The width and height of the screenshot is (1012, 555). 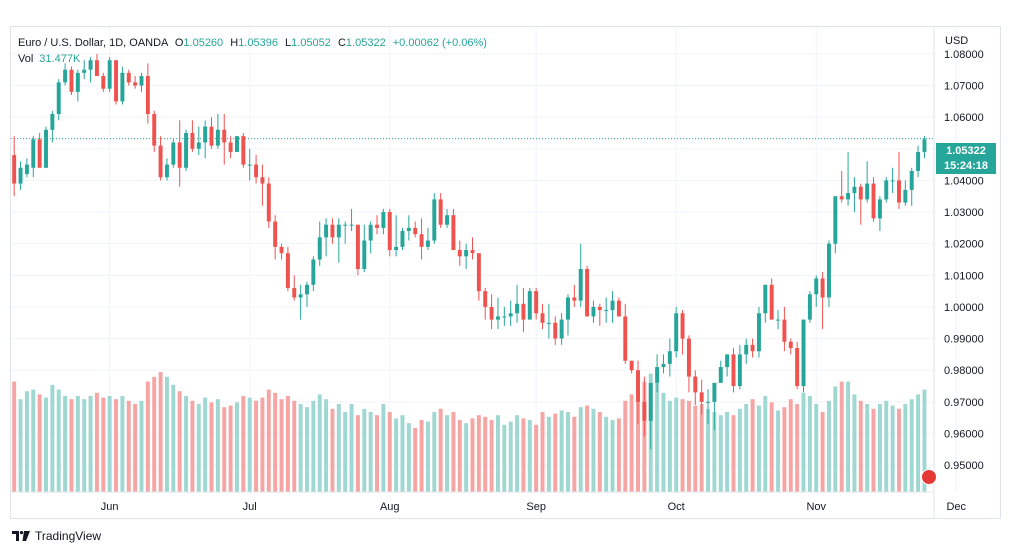 What do you see at coordinates (966, 151) in the screenshot?
I see `last-price-value: 1.05322` at bounding box center [966, 151].